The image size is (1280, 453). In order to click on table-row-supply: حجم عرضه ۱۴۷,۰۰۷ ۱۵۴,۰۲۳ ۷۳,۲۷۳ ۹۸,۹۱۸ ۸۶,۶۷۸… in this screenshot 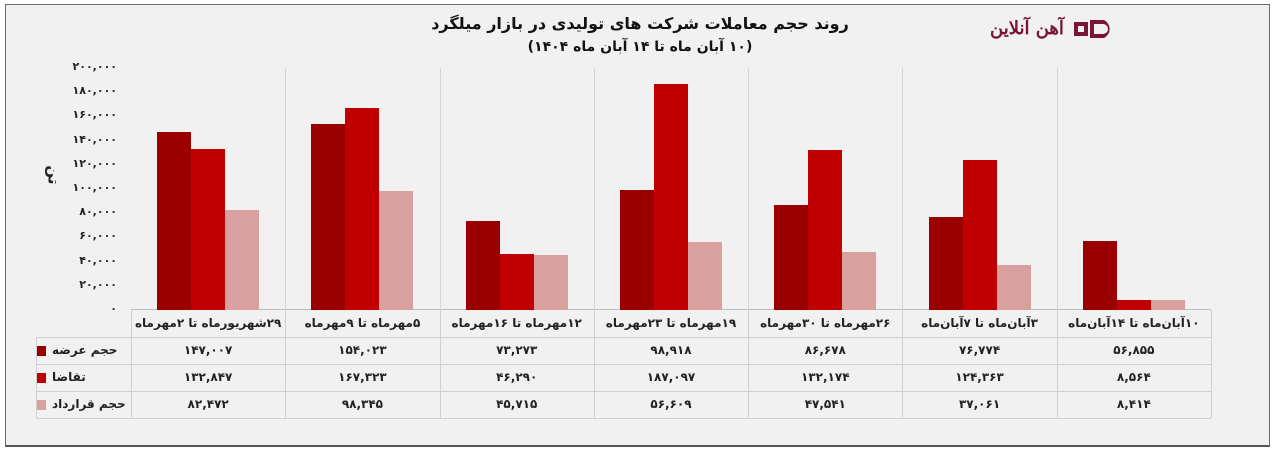, I will do `click(623, 351)`.